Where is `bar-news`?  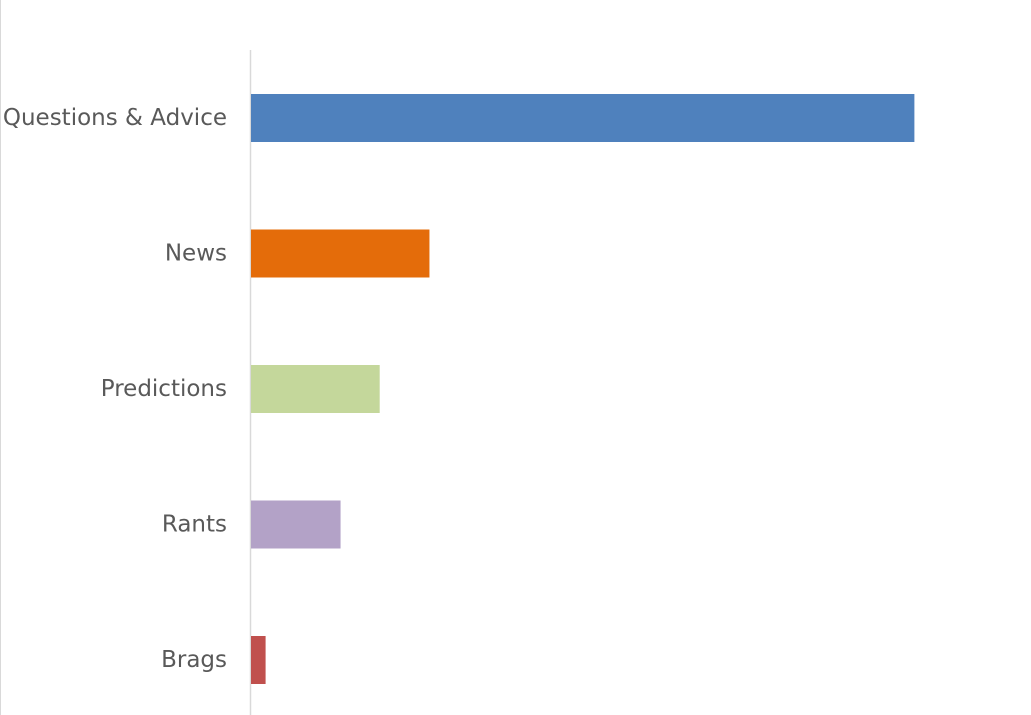
bar-news is located at coordinates (340, 253).